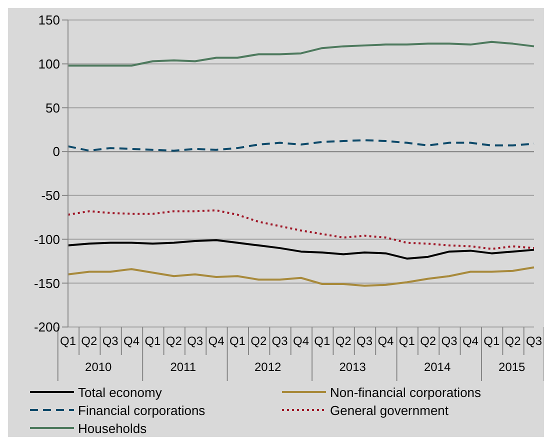 The width and height of the screenshot is (552, 445). I want to click on legend-label: Total economy, so click(120, 392).